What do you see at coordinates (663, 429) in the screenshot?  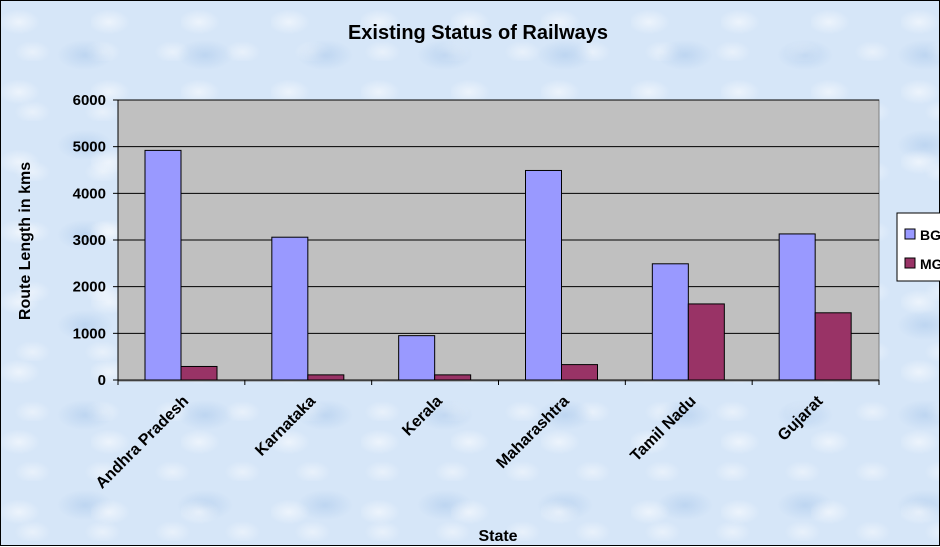 I see `x-category-label: Tamil Nadu` at bounding box center [663, 429].